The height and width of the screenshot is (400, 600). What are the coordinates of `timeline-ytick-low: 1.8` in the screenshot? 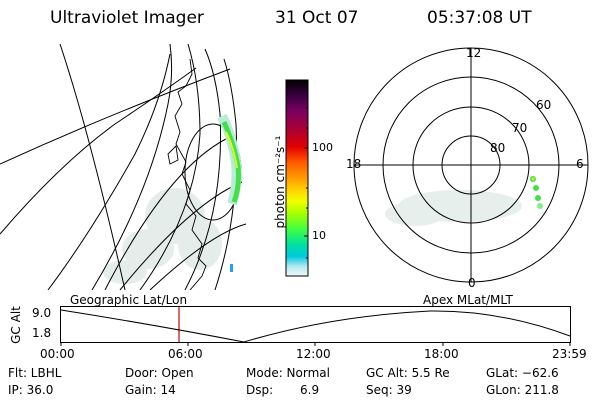 It's located at (42, 333).